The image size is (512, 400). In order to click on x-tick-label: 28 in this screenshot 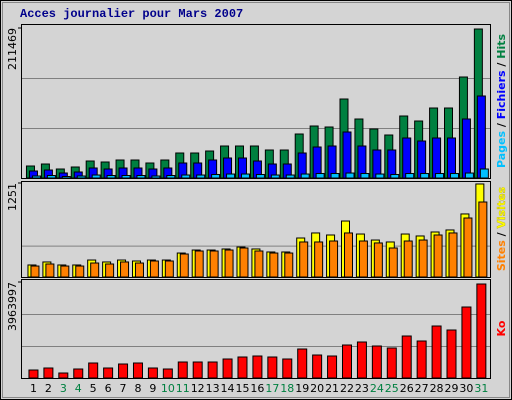, I will do `click(437, 388)`.